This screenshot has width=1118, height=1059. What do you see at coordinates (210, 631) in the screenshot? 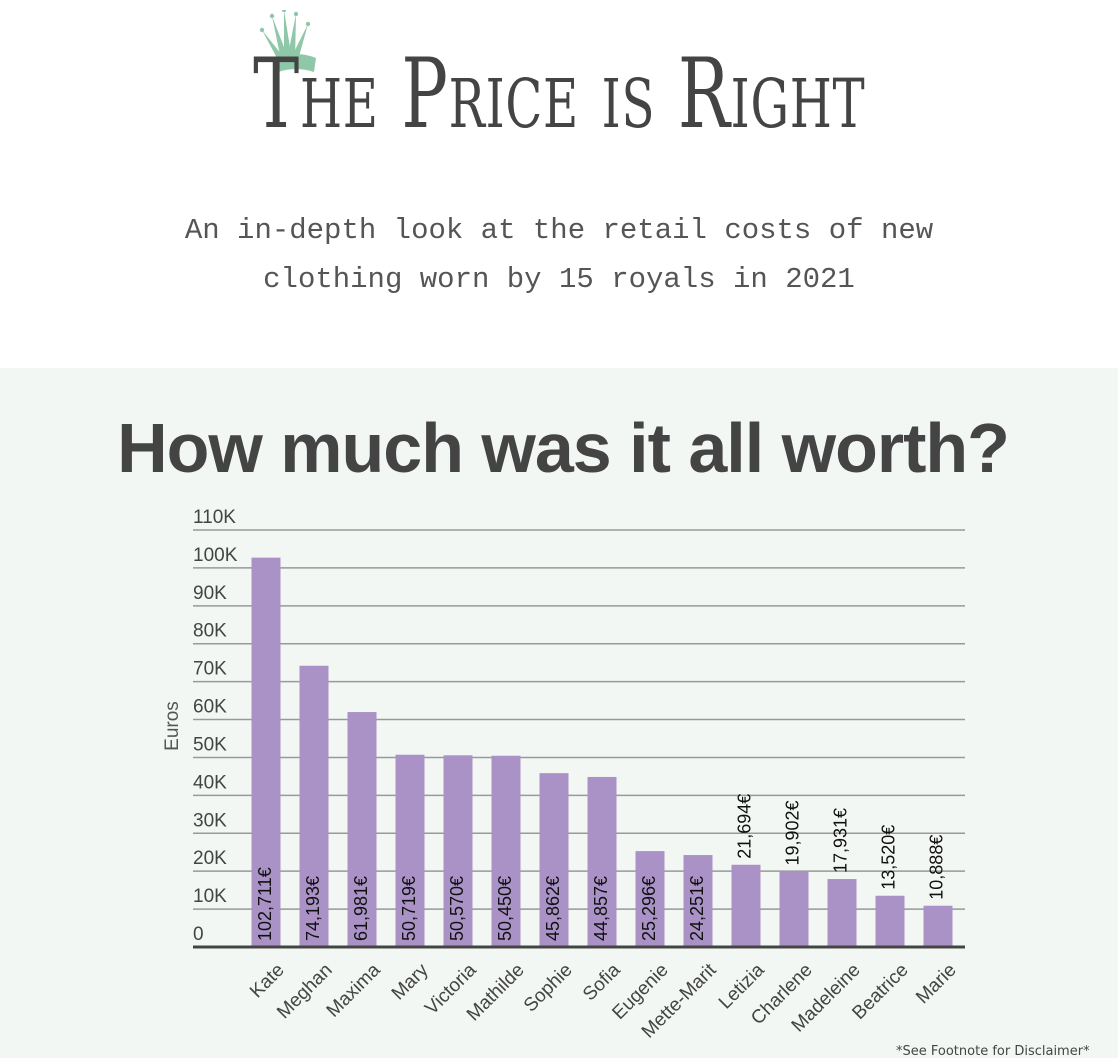
I see `y-tick-label: 80K` at bounding box center [210, 631].